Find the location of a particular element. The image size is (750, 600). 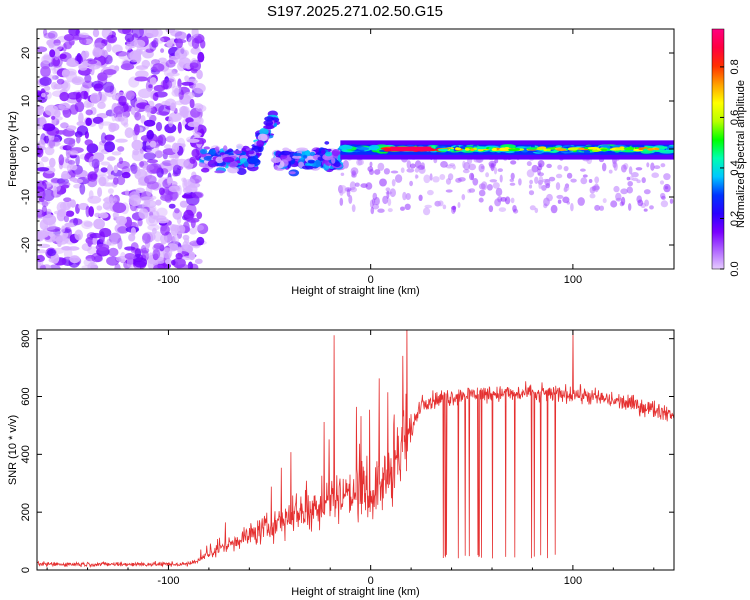

y-tick-label: -20 is located at coordinates (26, 245).